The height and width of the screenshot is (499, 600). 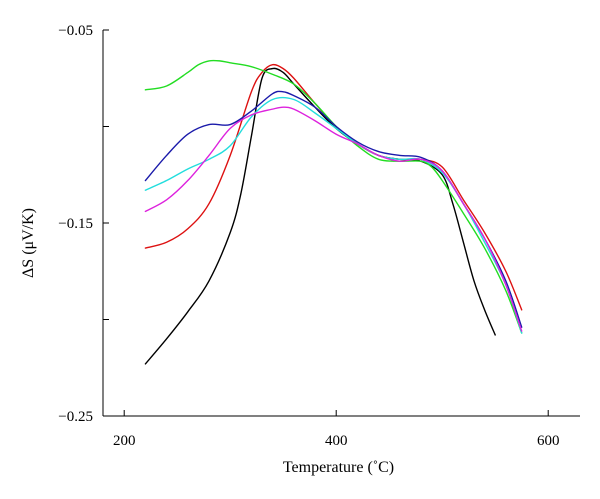 What do you see at coordinates (336, 441) in the screenshot?
I see `x-tick-label: 400` at bounding box center [336, 441].